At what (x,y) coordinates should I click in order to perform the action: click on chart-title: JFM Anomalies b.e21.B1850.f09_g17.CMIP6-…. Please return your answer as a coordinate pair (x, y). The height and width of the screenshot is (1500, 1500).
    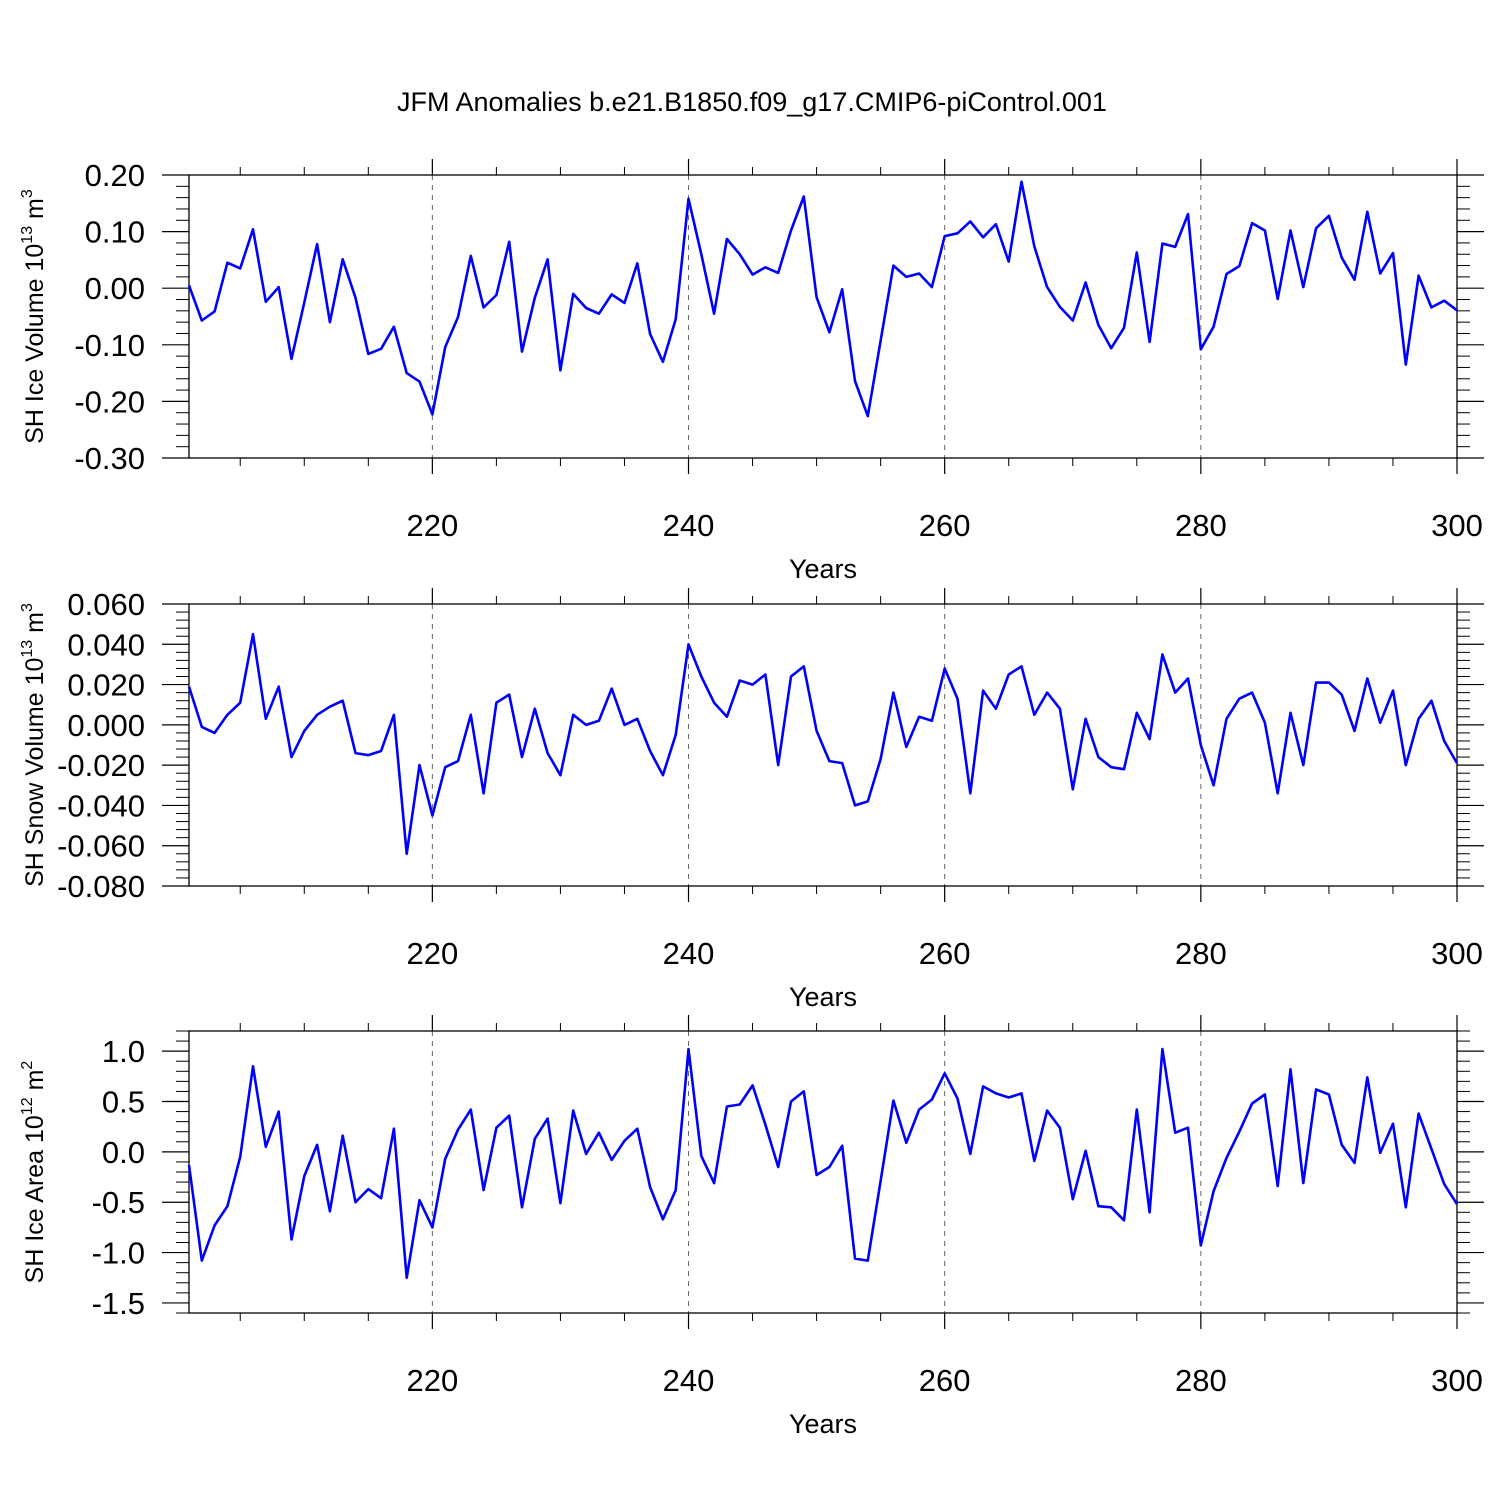
    Looking at the image, I should click on (752, 102).